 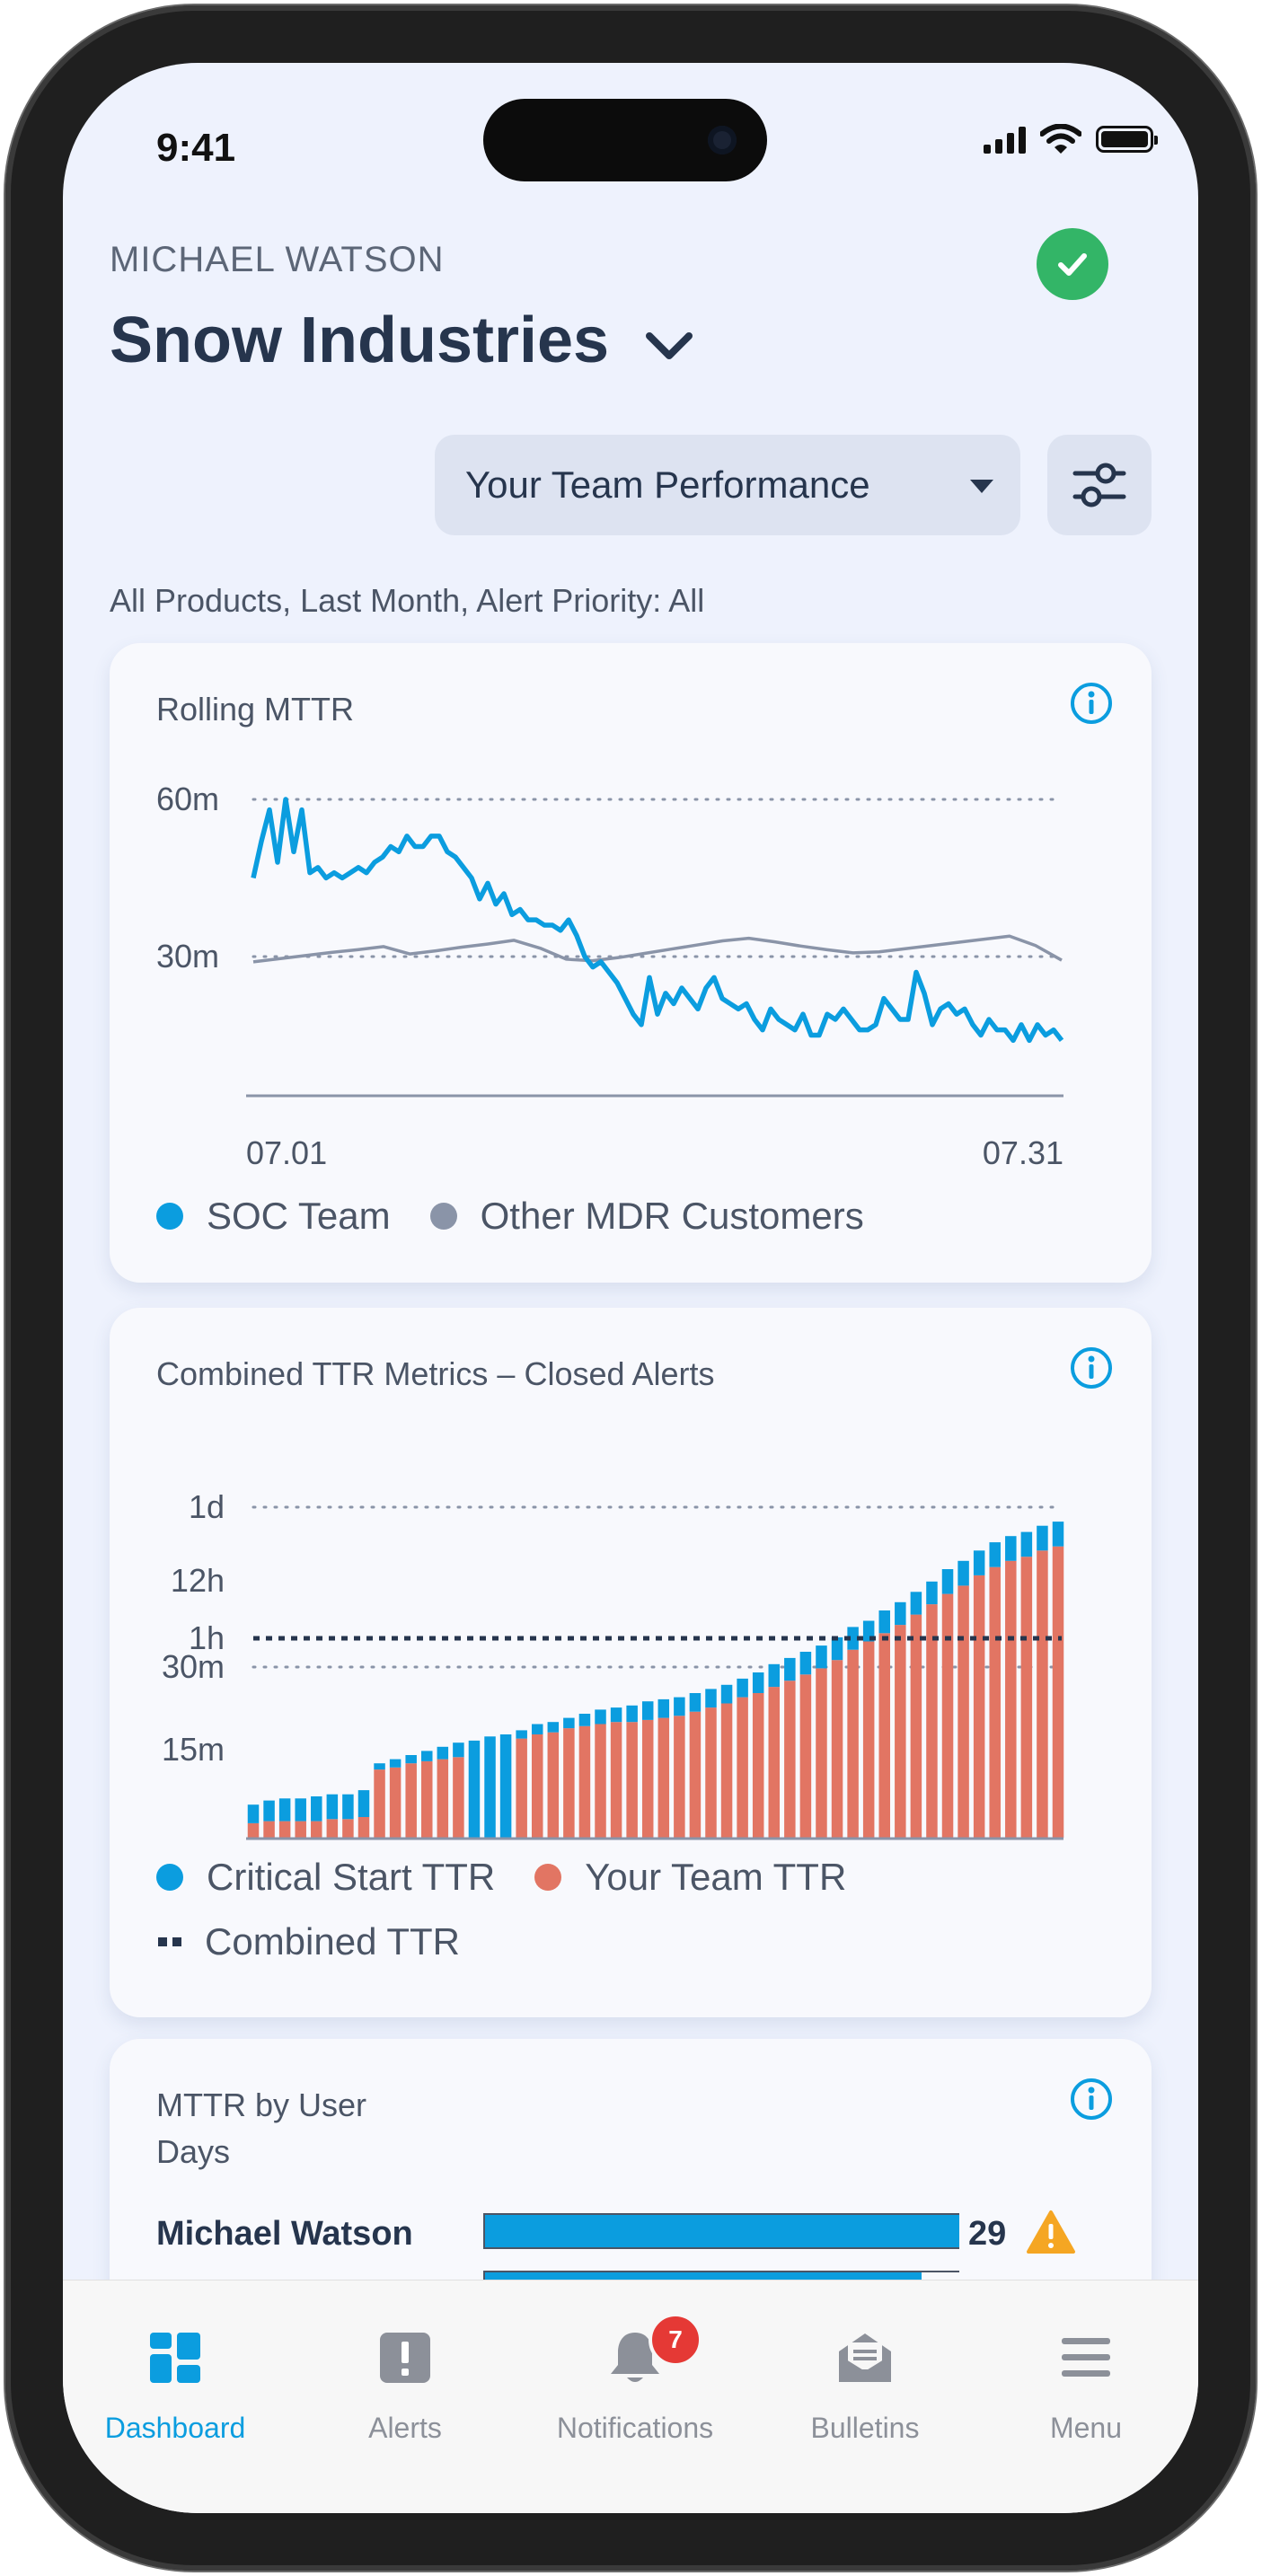 I want to click on status-check-icon, so click(x=1072, y=264).